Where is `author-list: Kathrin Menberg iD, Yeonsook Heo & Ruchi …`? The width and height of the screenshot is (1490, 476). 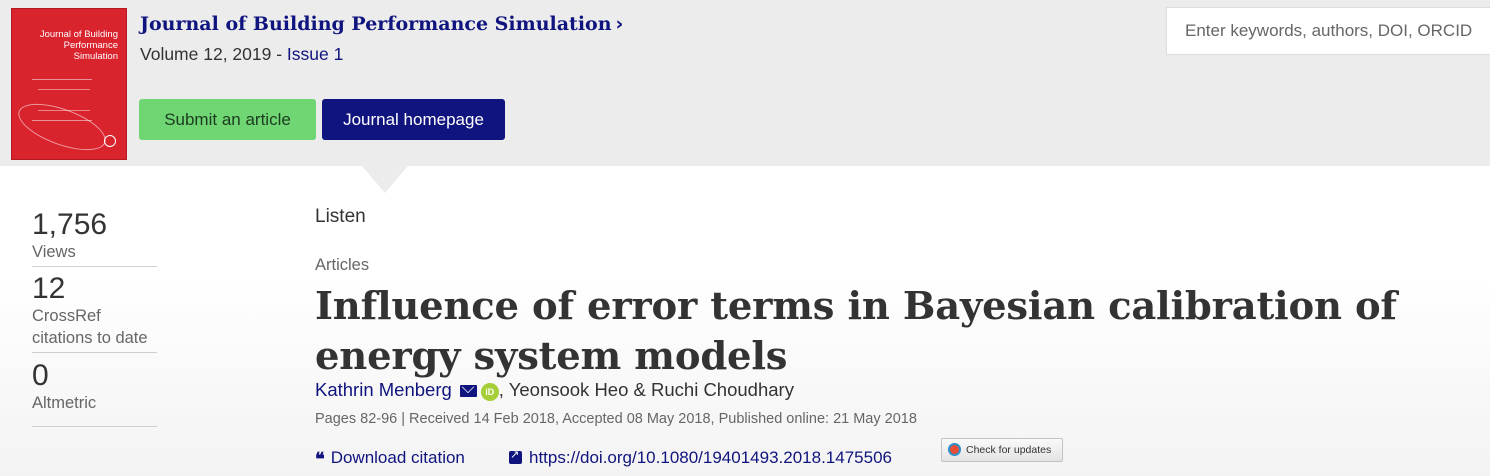 author-list: Kathrin Menberg iD, Yeonsook Heo & Ruchi … is located at coordinates (554, 390).